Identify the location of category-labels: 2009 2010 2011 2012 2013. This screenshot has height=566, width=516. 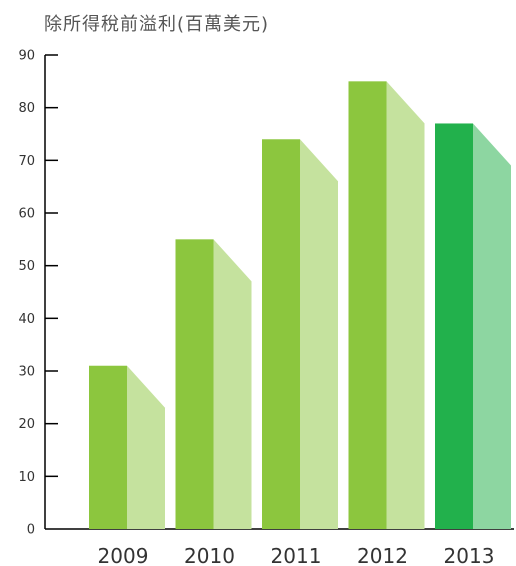
(296, 555).